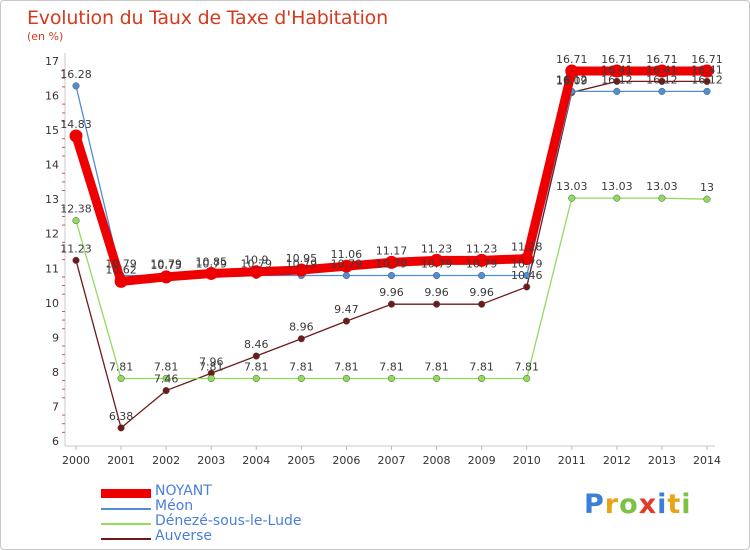 This screenshot has width=750, height=550. What do you see at coordinates (572, 460) in the screenshot?
I see `x-tick-label: 2011` at bounding box center [572, 460].